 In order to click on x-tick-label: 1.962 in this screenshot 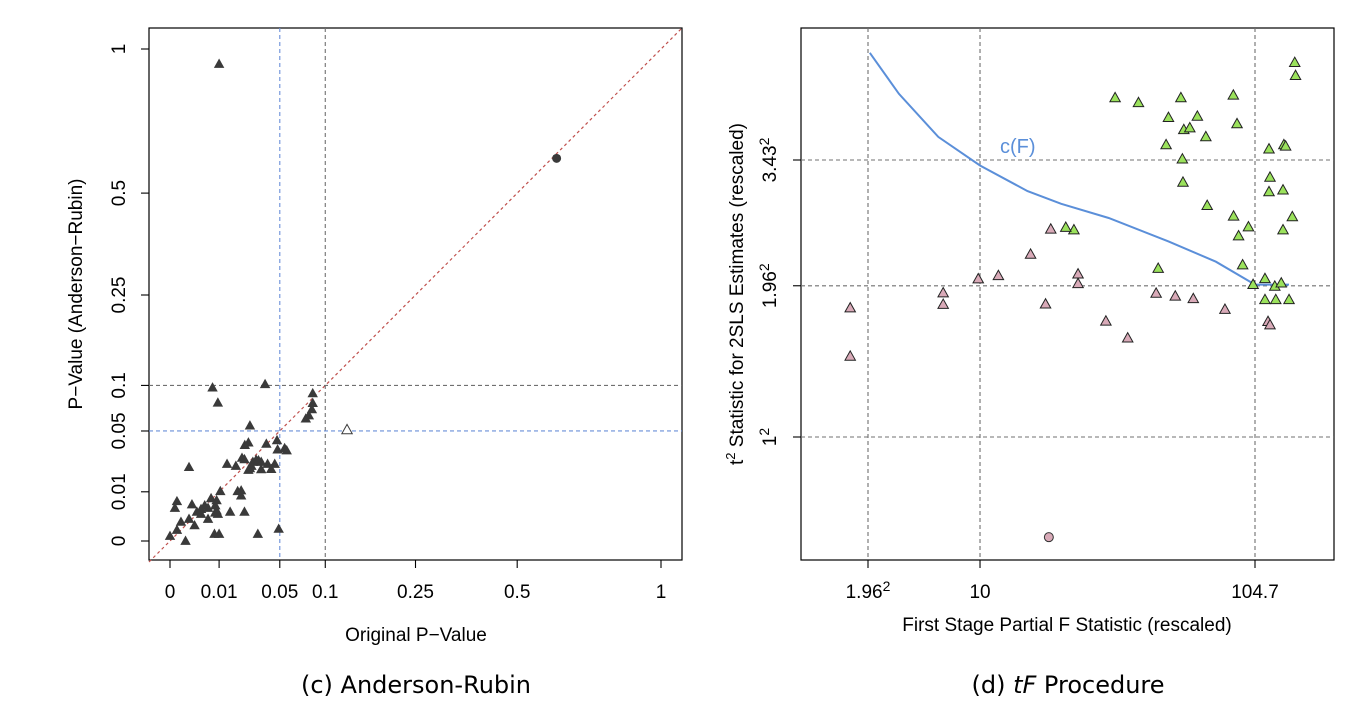, I will do `click(868, 590)`.